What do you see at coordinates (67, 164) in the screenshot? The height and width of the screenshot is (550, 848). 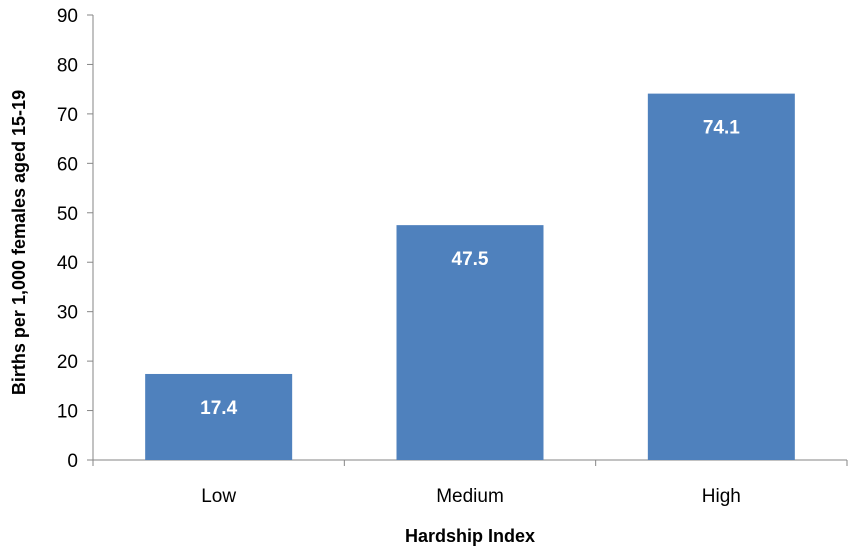 I see `y-tick-label: 60` at bounding box center [67, 164].